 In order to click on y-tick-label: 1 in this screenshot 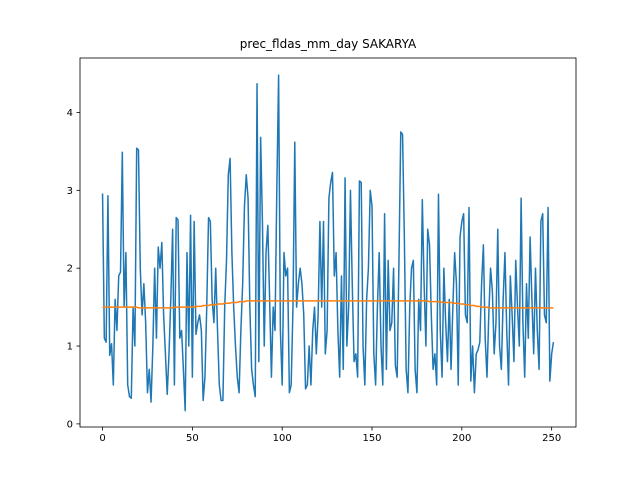, I will do `click(70, 347)`.